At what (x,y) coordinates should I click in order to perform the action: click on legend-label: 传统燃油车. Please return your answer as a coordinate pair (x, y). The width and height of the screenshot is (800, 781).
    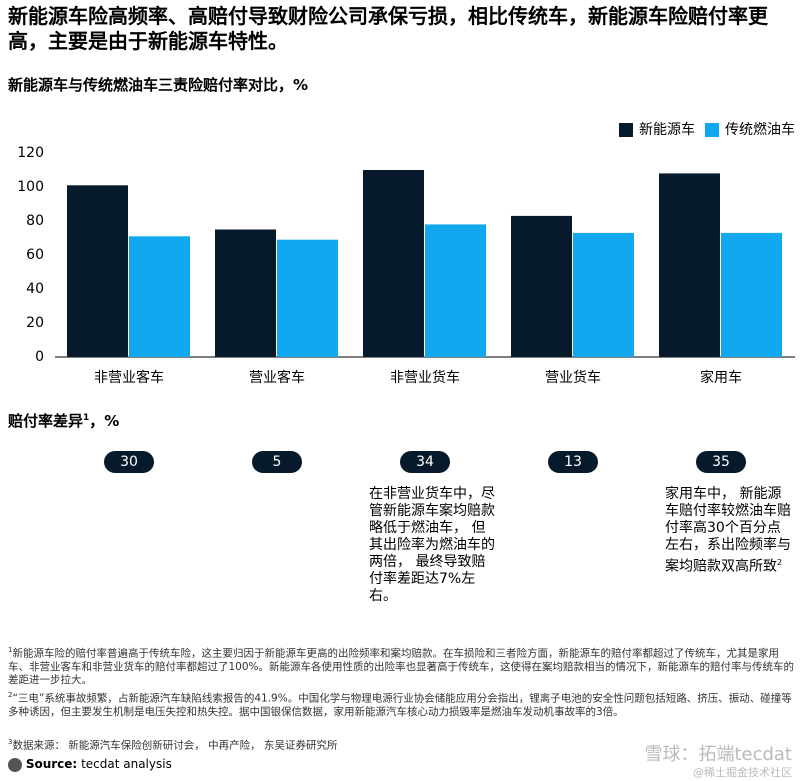
    Looking at the image, I should click on (760, 129).